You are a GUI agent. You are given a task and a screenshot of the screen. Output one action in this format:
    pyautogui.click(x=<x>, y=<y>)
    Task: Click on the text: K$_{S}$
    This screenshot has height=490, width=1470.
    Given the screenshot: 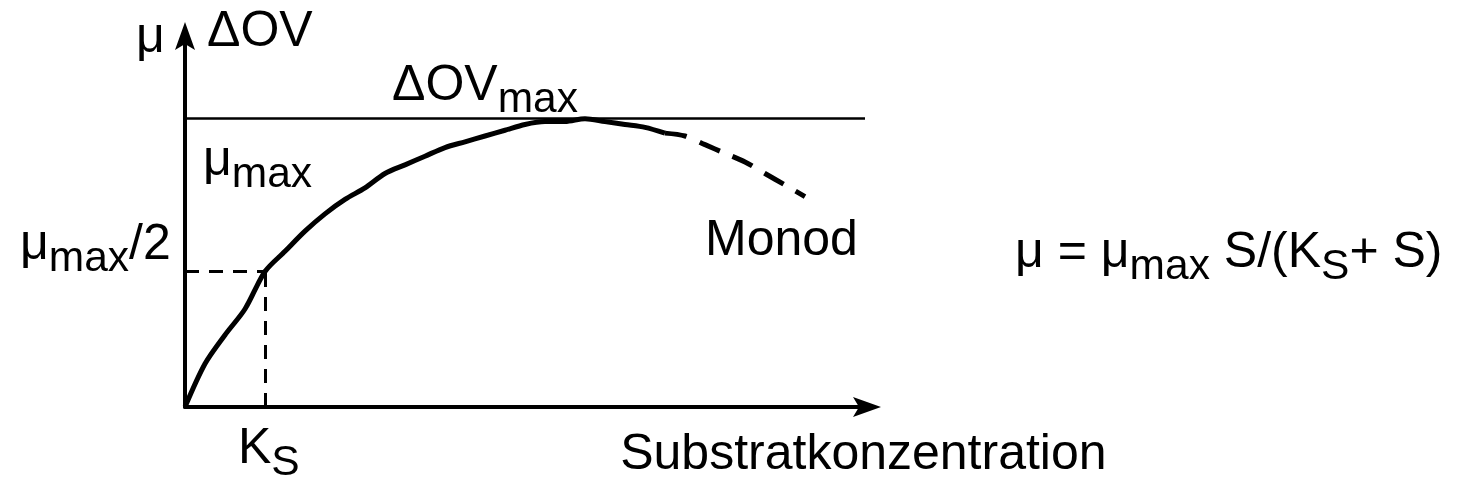 What is the action you would take?
    pyautogui.click(x=269, y=451)
    